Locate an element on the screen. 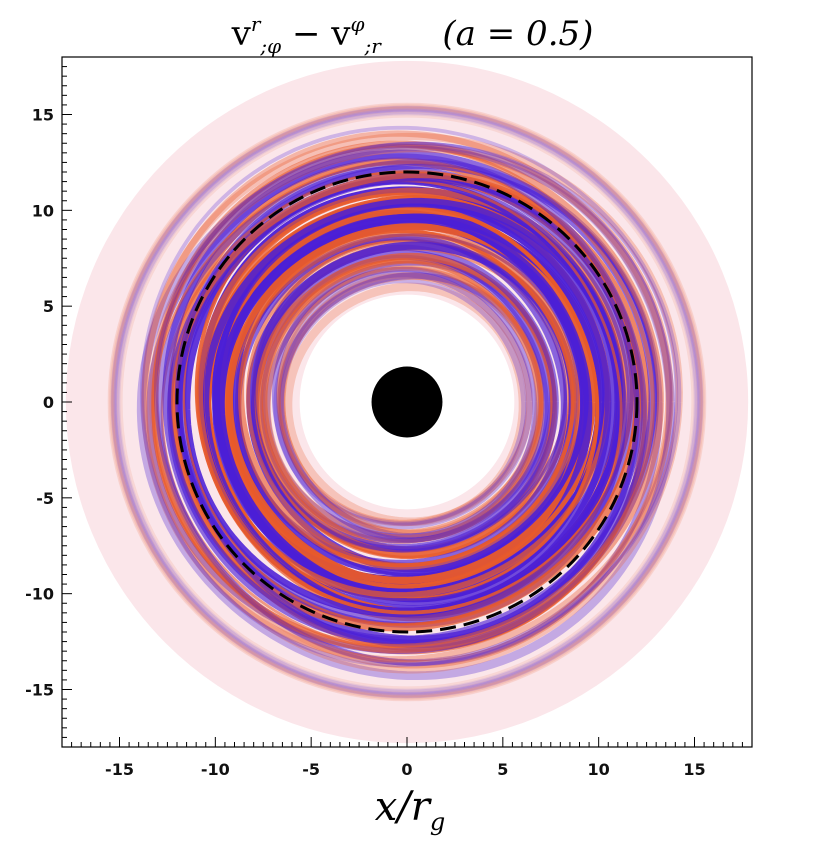 The image size is (825, 850). x-tick-label: -5 is located at coordinates (311, 769).